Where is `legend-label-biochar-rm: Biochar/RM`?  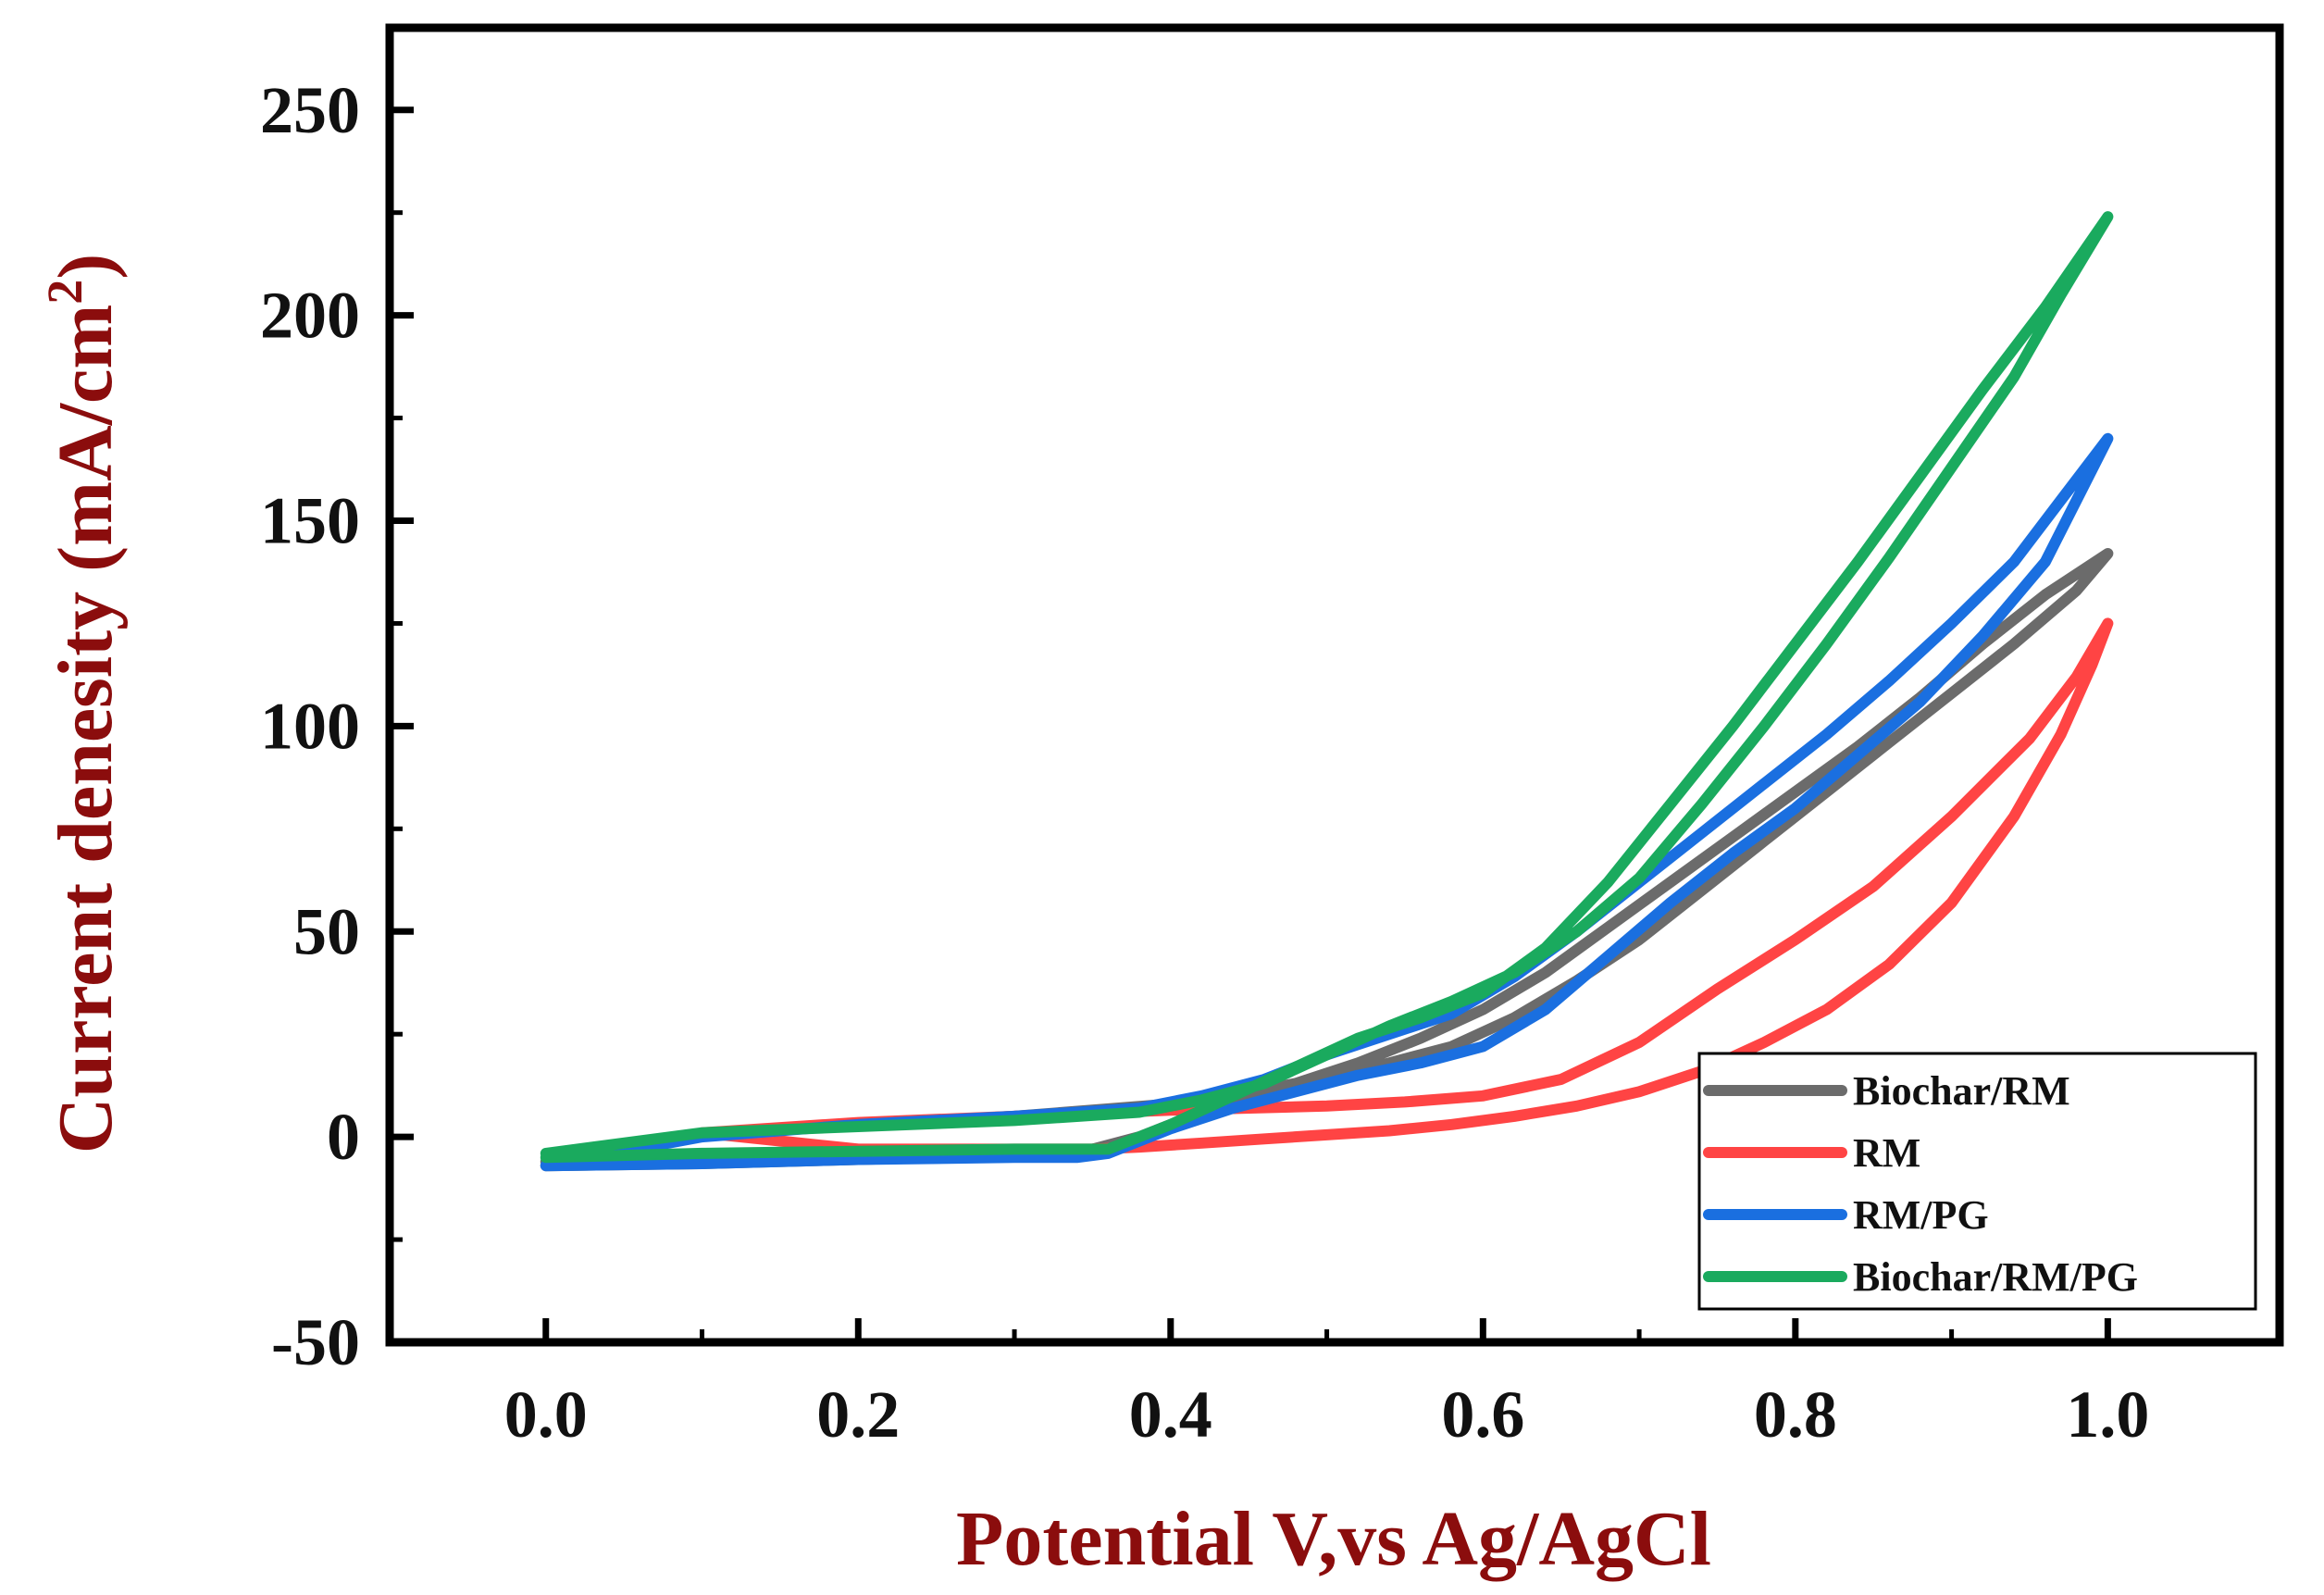 legend-label-biochar-rm: Biochar/RM is located at coordinates (1961, 1091).